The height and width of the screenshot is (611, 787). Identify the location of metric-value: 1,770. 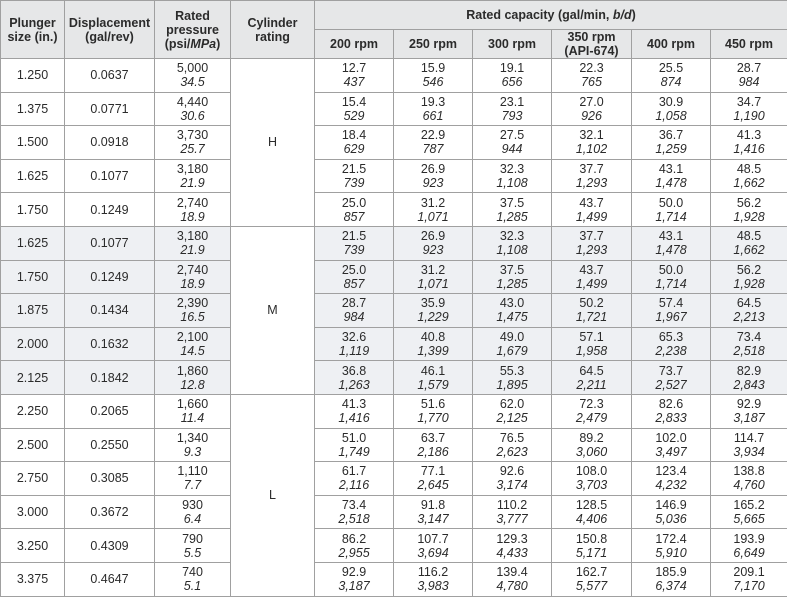
(433, 418).